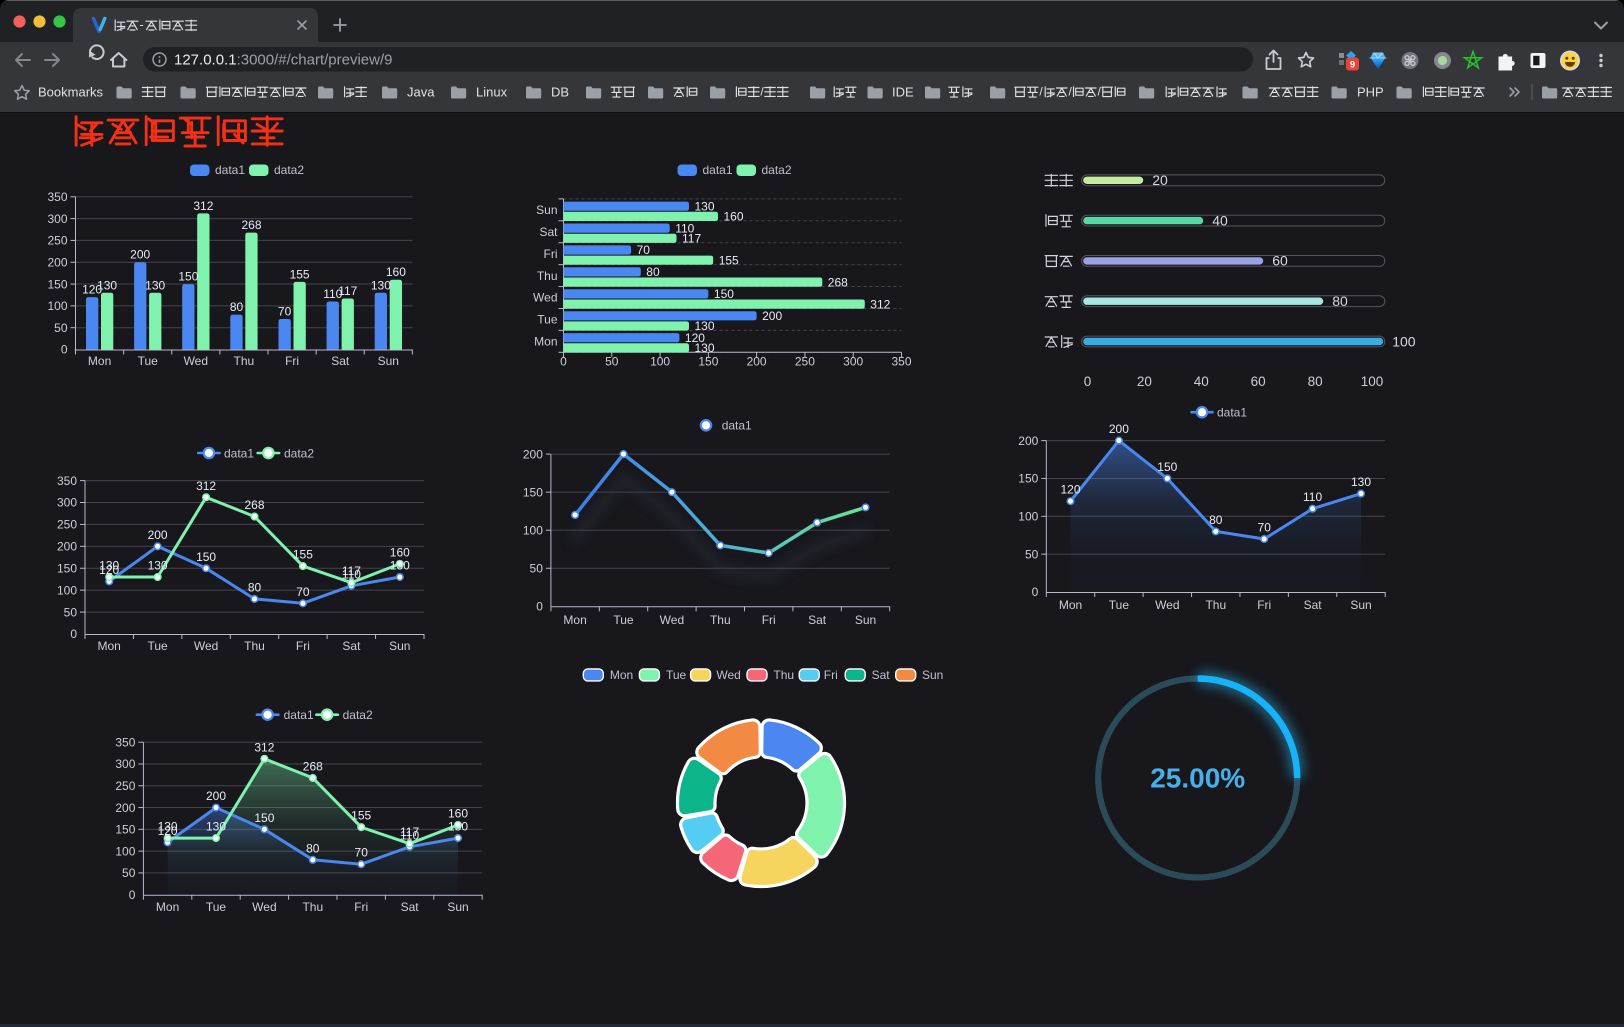 This screenshot has height=1027, width=1624. Describe the element at coordinates (400, 552) in the screenshot. I see `svg-text: 160` at that location.